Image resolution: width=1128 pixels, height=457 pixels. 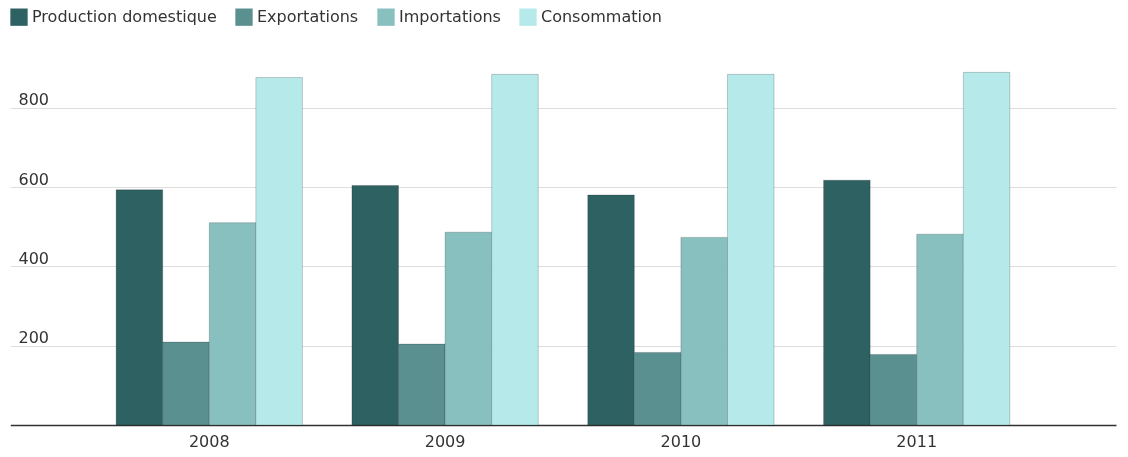 I want to click on legend-label: Production domestique, so click(x=124, y=17).